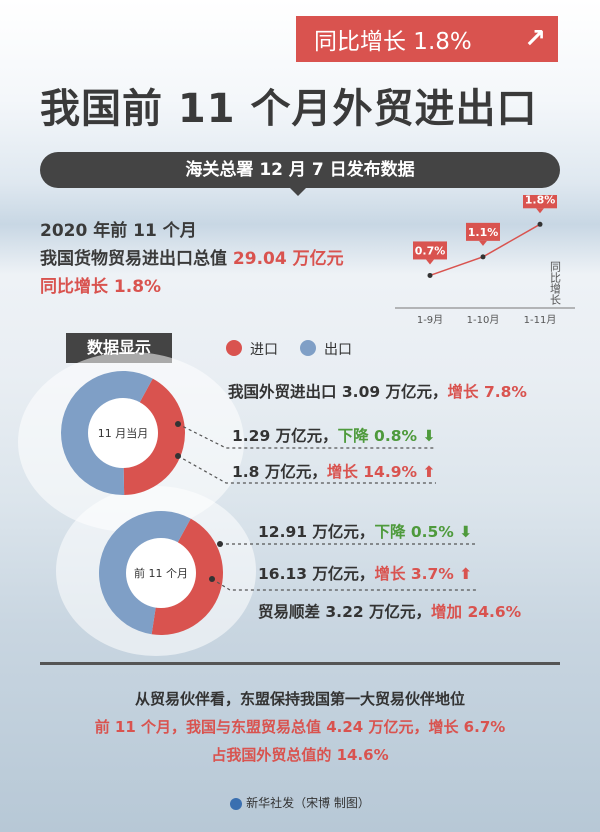 The image size is (600, 832). I want to click on footer-line-2: 前 11 个月，我国与东盟贸易总值 4.24 万亿元，增长 6.7%, so click(300, 727).